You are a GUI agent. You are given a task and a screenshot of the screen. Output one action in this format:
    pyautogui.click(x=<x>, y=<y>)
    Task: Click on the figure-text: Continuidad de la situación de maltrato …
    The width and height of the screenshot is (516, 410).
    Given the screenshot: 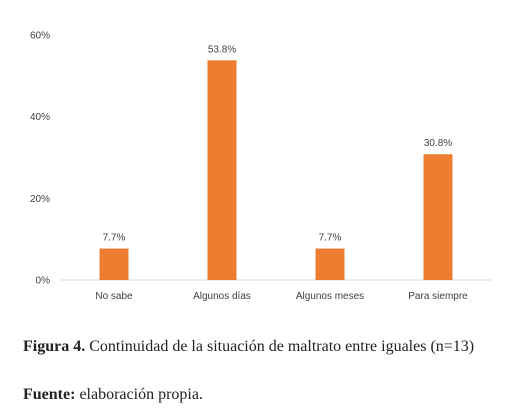 What is the action you would take?
    pyautogui.click(x=280, y=346)
    